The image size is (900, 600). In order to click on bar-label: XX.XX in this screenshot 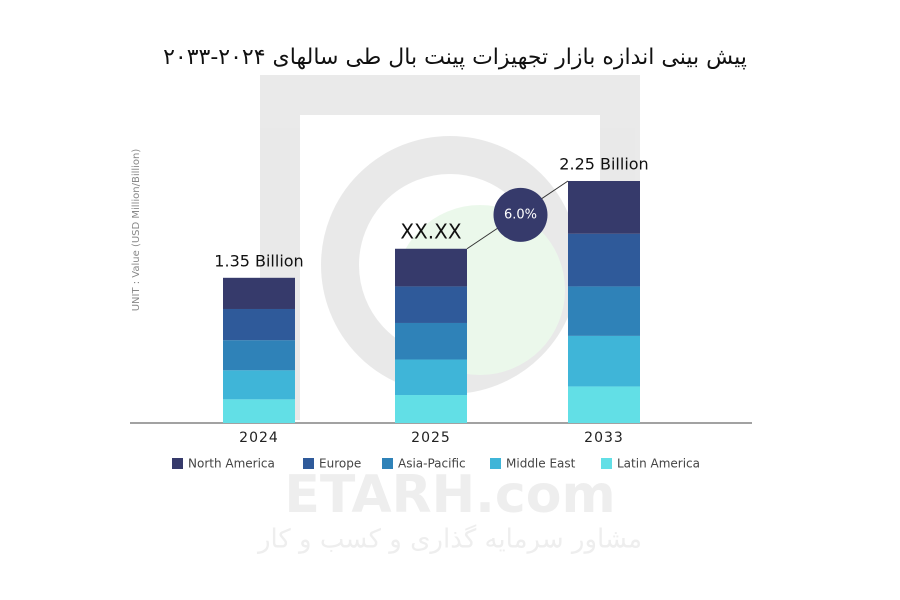, I will do `click(430, 231)`.